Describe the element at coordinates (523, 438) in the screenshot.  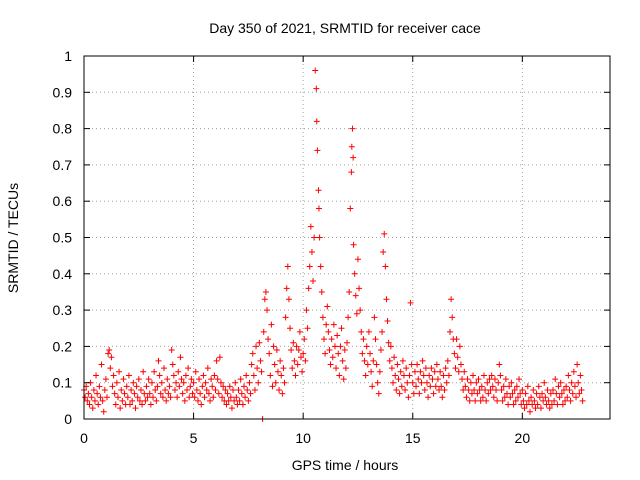
I see `x-tick-label: 20` at that location.